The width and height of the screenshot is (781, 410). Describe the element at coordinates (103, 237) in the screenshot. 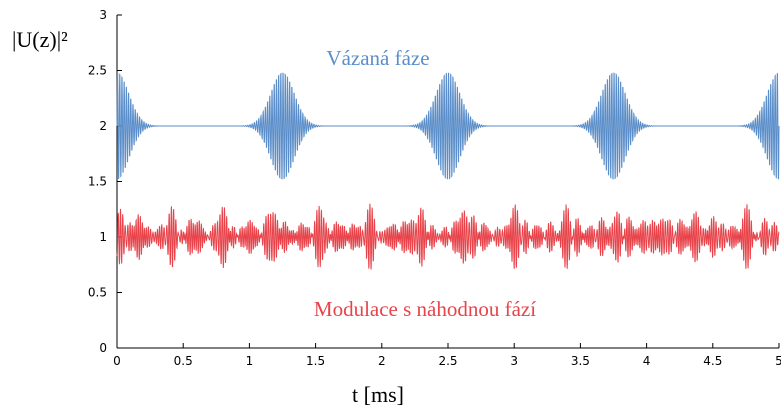

I see `y-tick-label: 1` at that location.